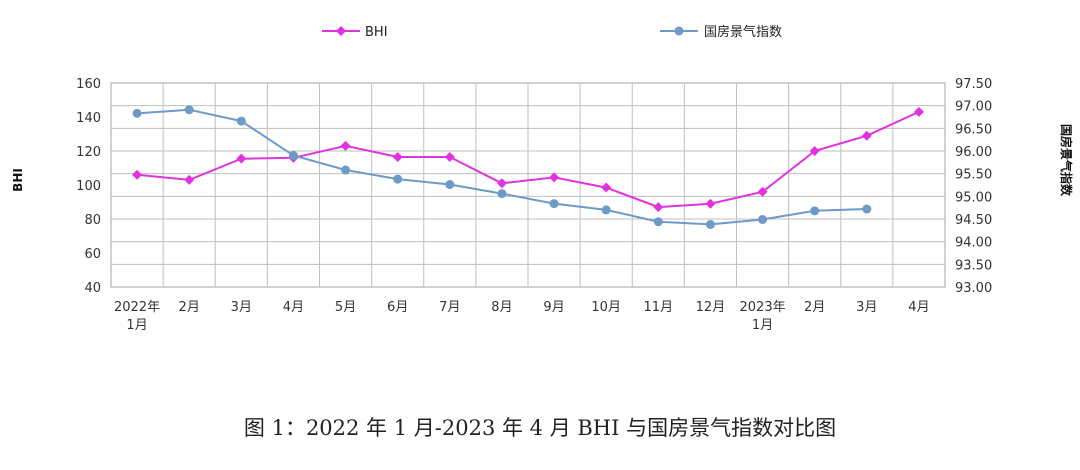  Describe the element at coordinates (540, 428) in the screenshot. I see `figure-caption: 图 1：2022 年 1 月-2023 年 4 月 BHI 与国房景气指数对比图` at that location.